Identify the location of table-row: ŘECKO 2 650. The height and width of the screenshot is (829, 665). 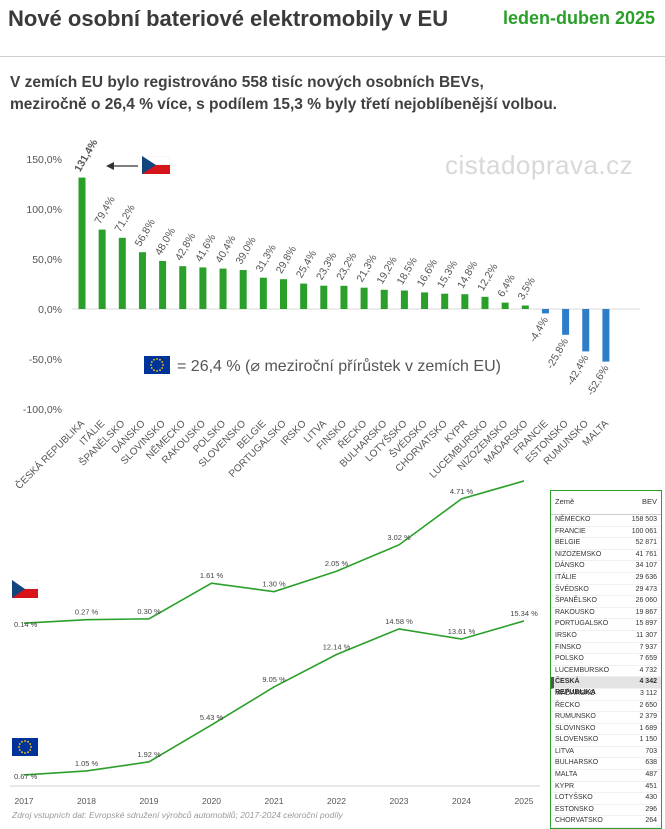
(606, 707).